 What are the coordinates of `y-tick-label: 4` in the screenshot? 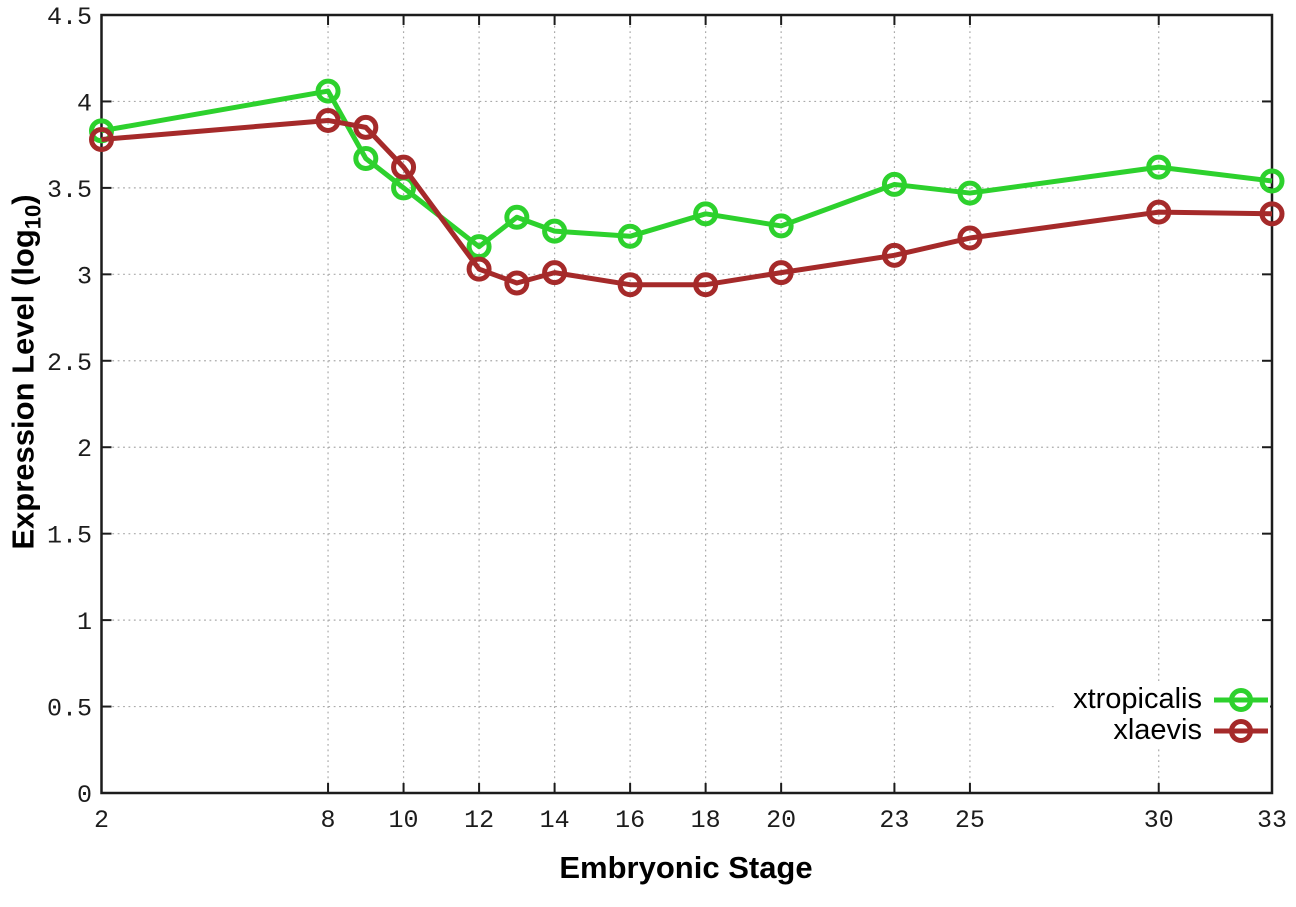 It's located at (84, 103).